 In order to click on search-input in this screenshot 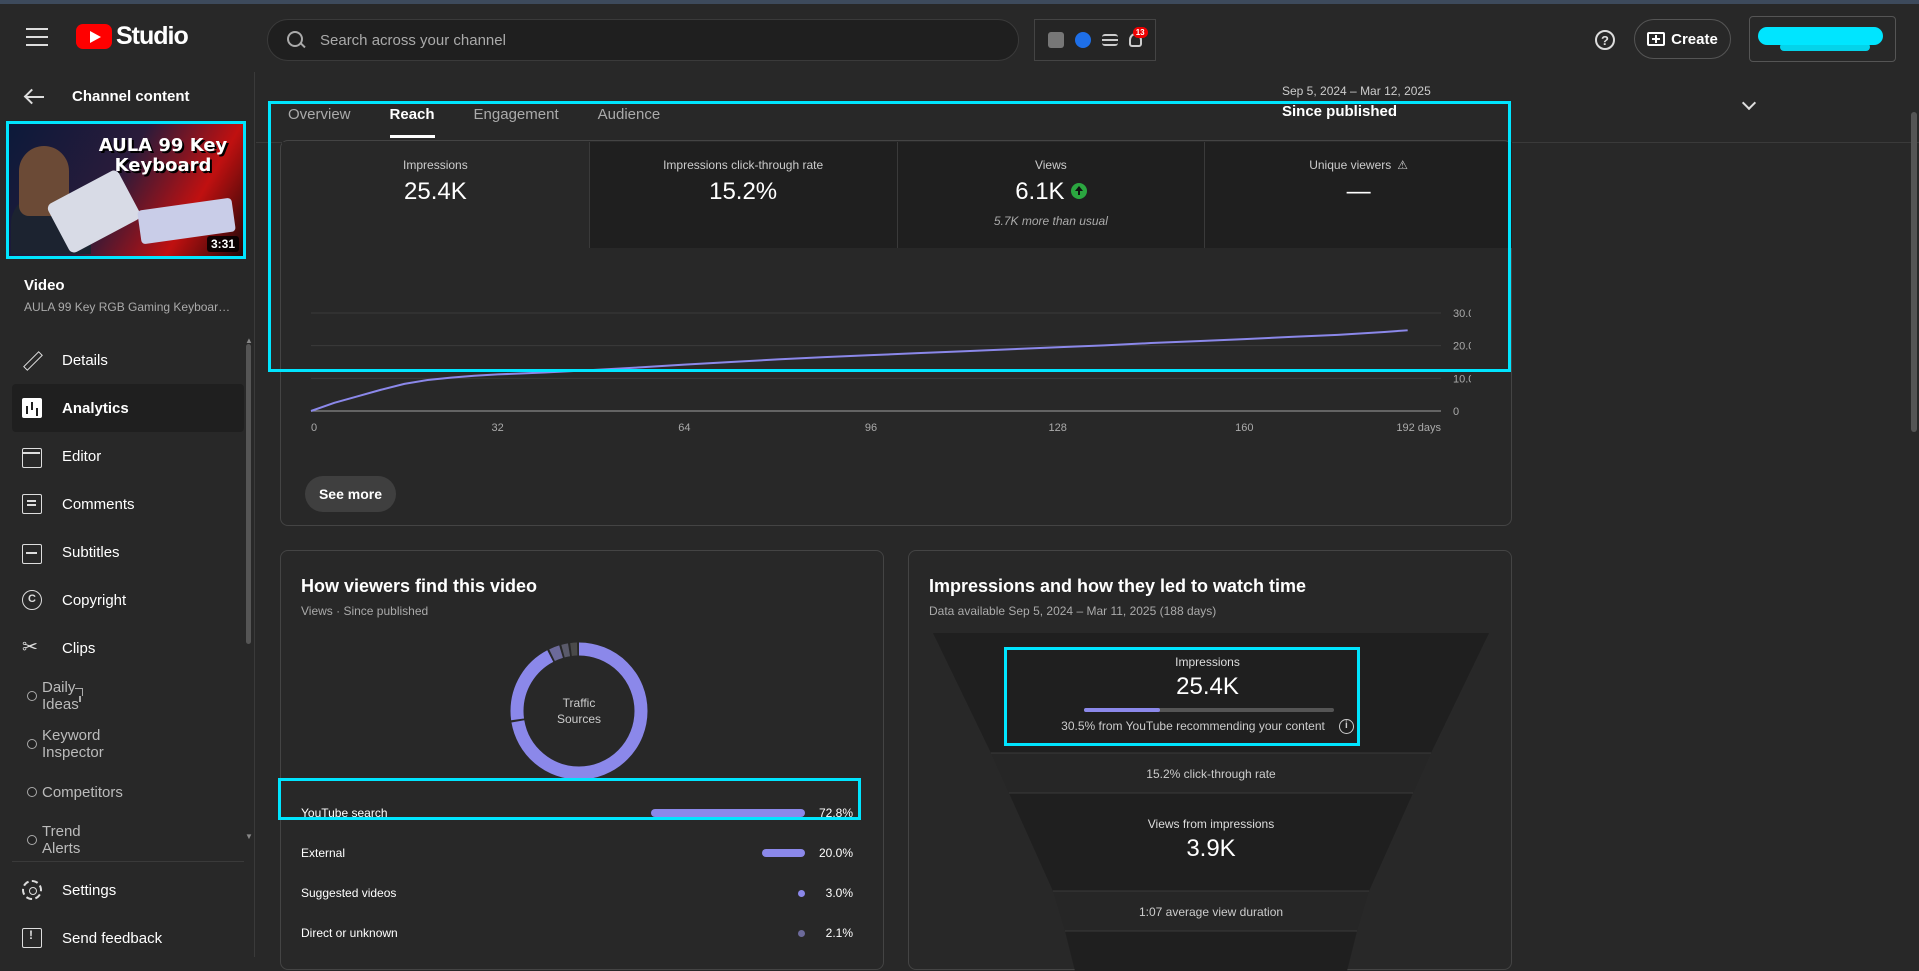, I will do `click(660, 40)`.